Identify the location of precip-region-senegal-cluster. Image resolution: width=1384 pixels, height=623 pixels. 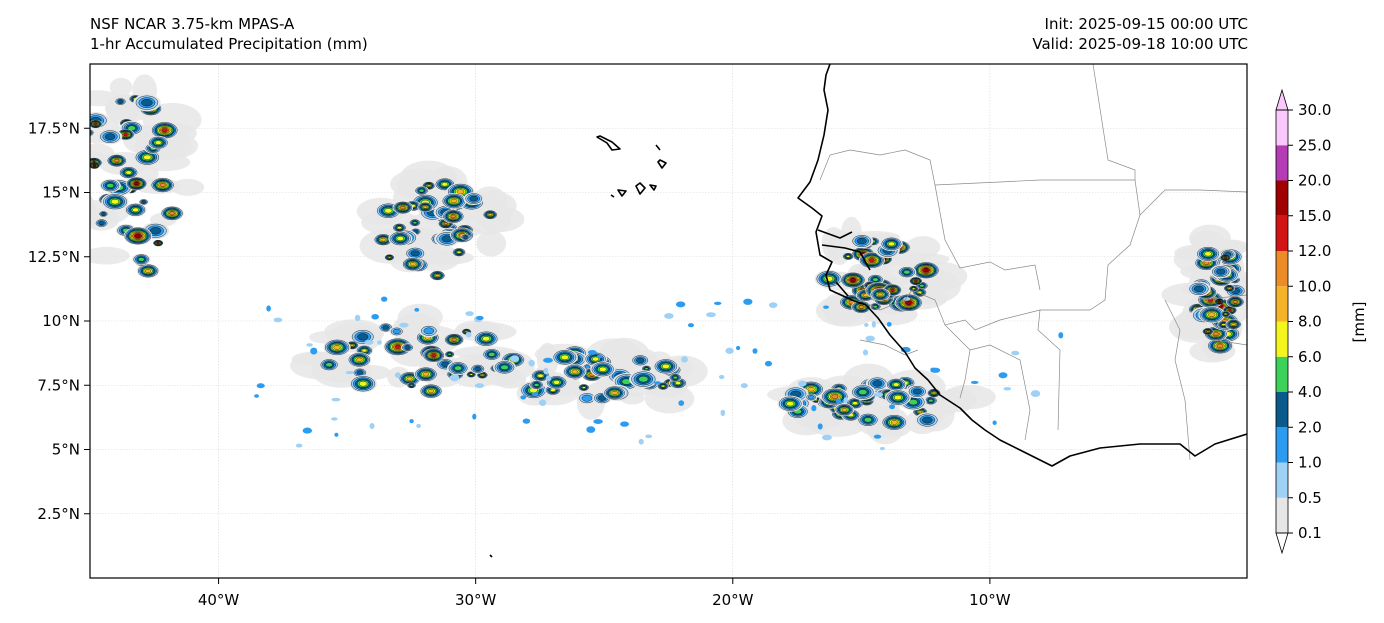
(891, 271).